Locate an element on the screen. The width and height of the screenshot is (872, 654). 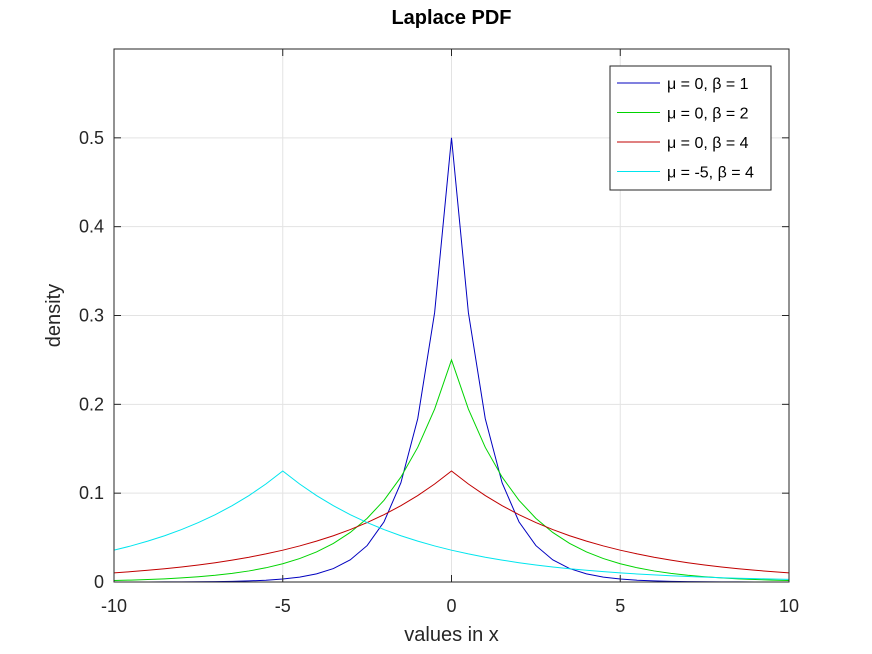
x-axis-label: values in x is located at coordinates (451, 635).